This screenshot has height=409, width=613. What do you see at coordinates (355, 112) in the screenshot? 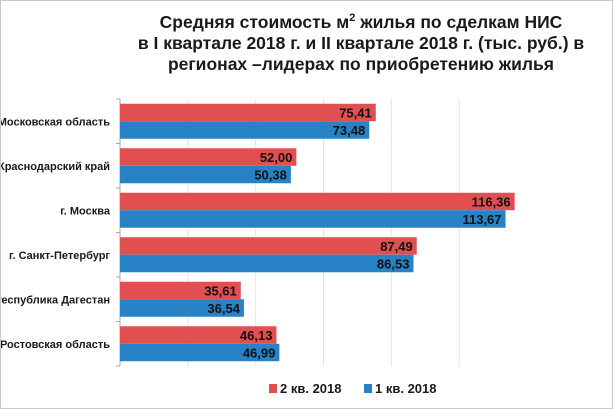
I see `data-label: 75,41` at bounding box center [355, 112].